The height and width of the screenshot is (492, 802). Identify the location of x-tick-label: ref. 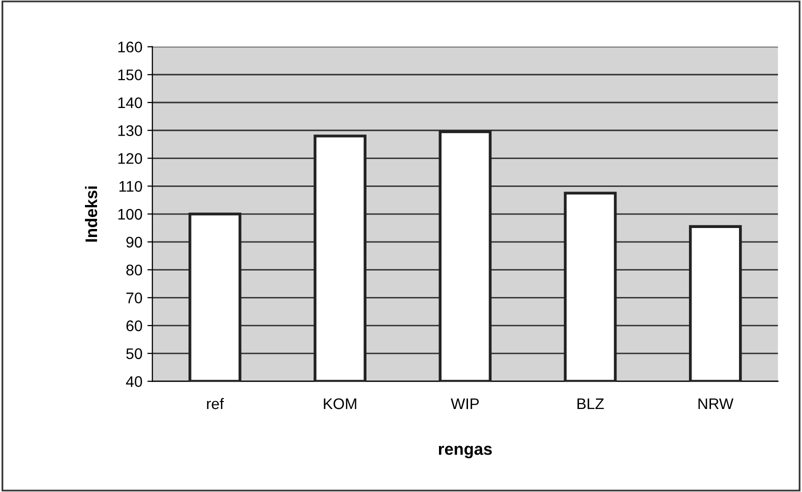
(215, 404).